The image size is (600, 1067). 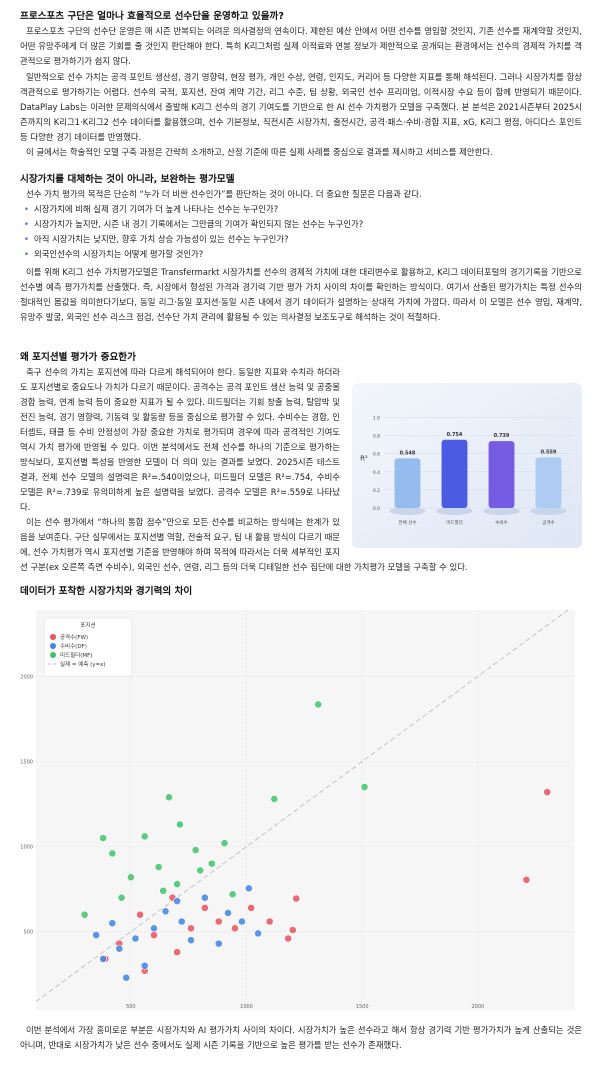 I want to click on section-heading: 왜 포지션별 평가가 중요한가, so click(x=78, y=357).